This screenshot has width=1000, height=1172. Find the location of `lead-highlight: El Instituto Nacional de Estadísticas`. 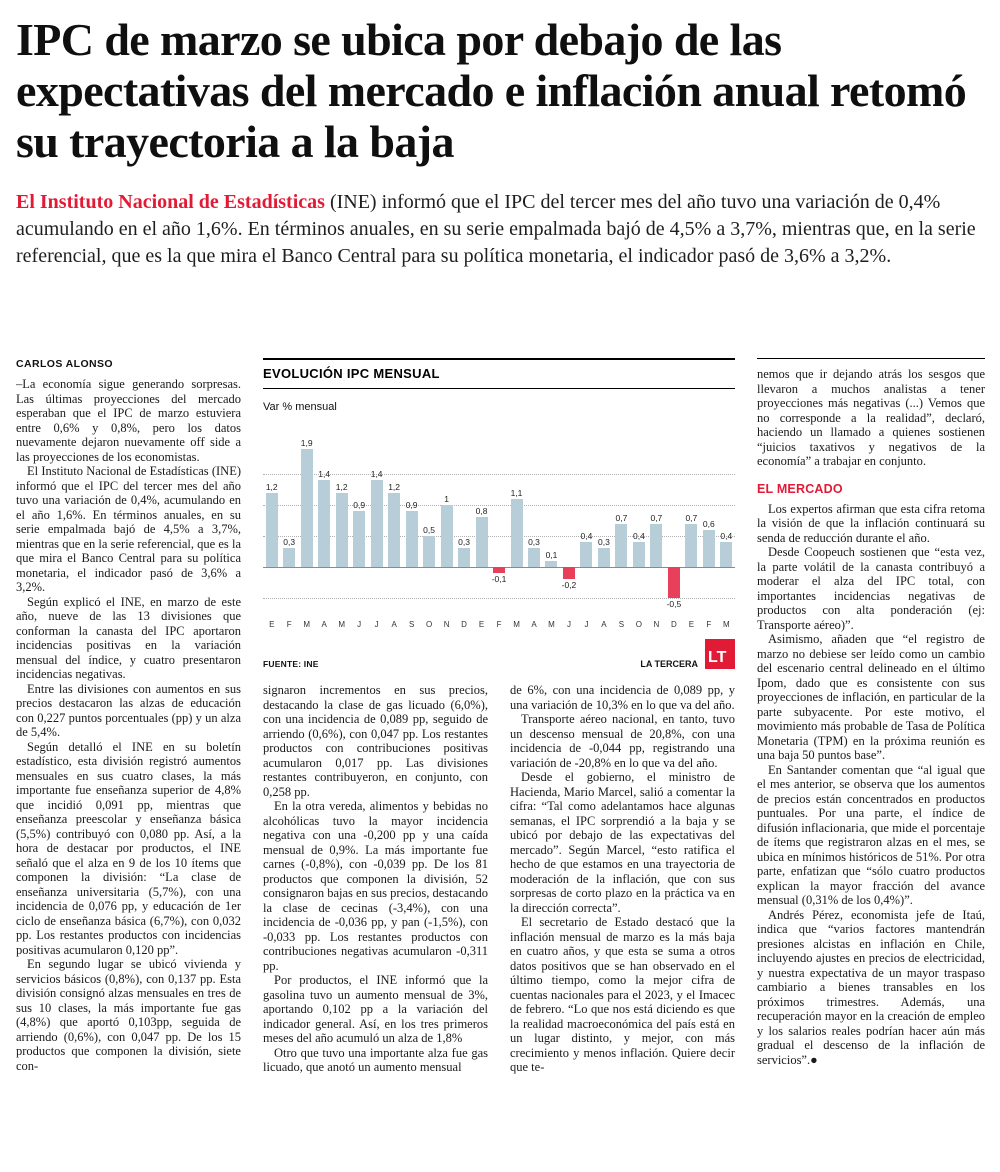

lead-highlight: El Instituto Nacional de Estadísticas is located at coordinates (170, 202).